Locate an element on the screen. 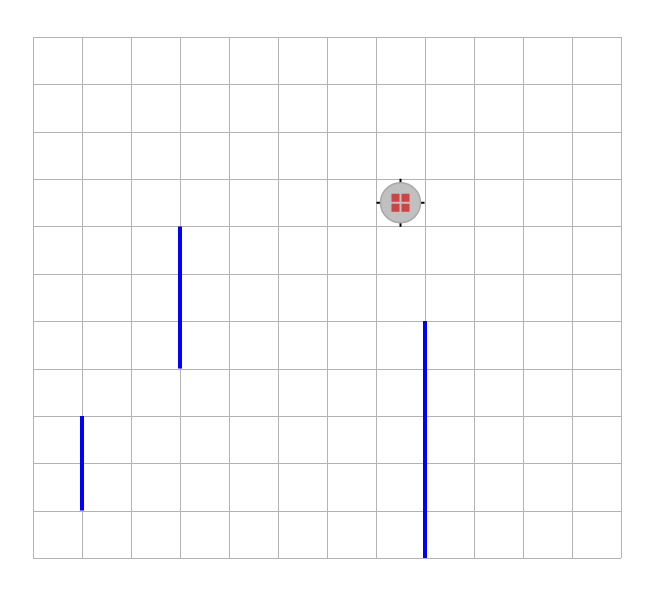 This screenshot has width=651, height=593. agent is located at coordinates (400, 202).